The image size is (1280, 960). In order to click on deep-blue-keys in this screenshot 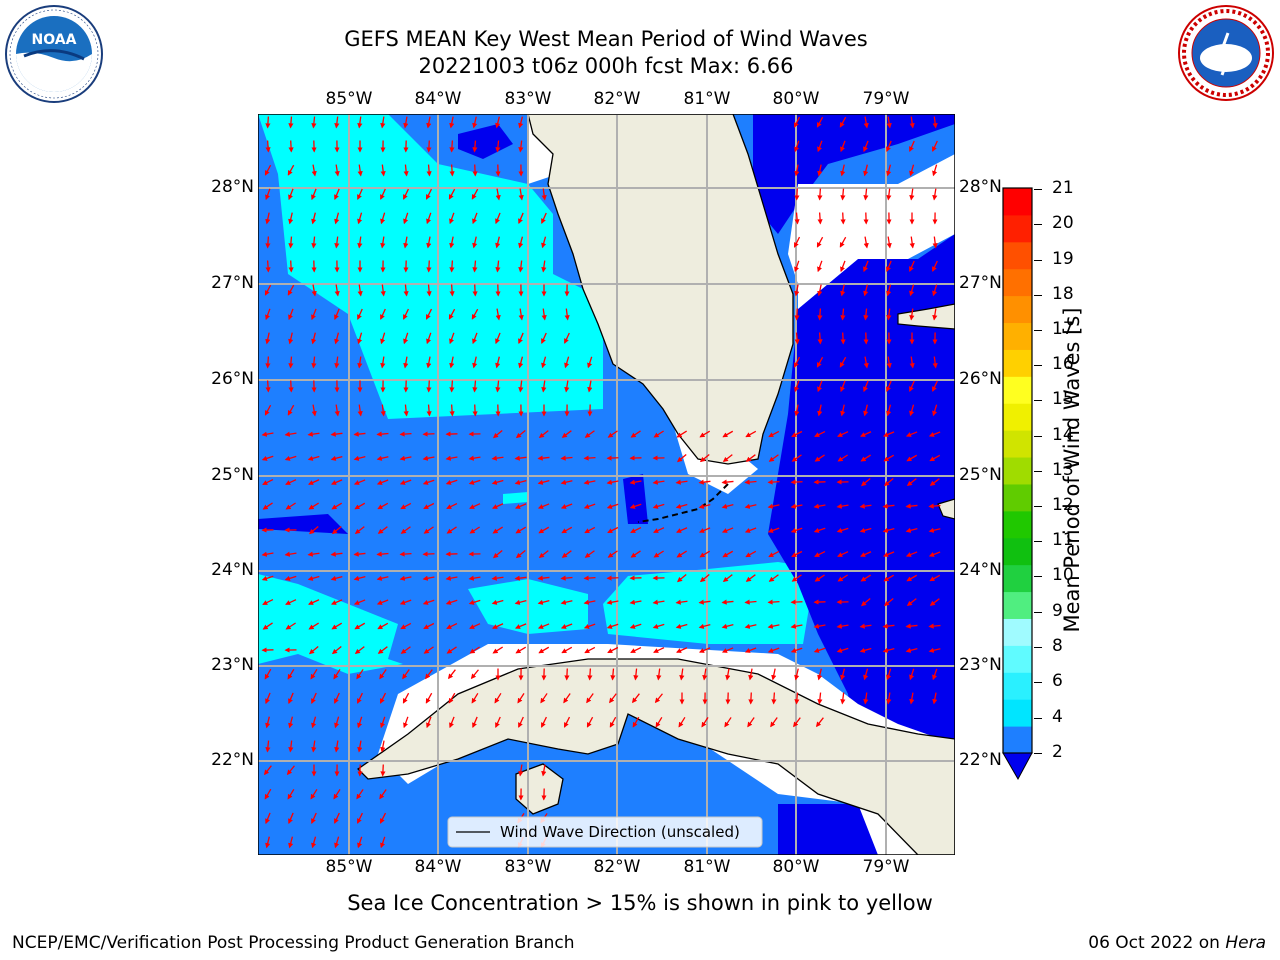, I will do `click(635, 499)`.